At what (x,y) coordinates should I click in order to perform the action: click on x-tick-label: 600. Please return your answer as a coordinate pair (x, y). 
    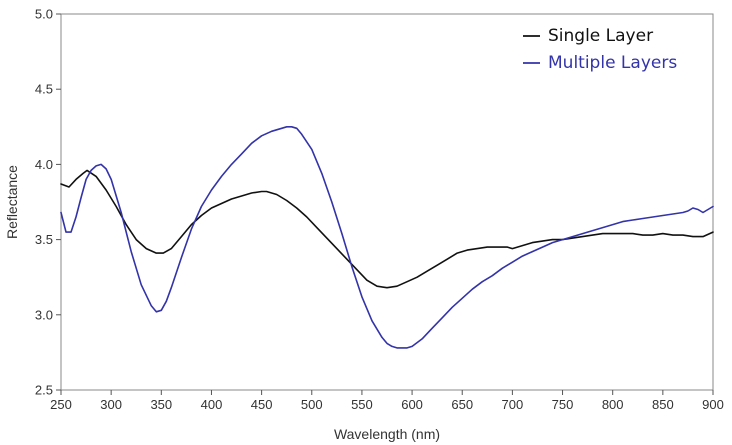
    Looking at the image, I should click on (412, 404).